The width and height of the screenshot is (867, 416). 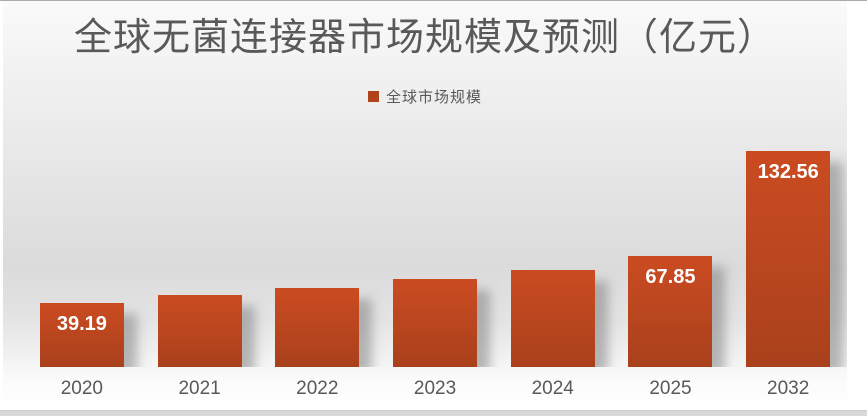 I want to click on x-axis-label-2023: 2023, so click(x=435, y=388).